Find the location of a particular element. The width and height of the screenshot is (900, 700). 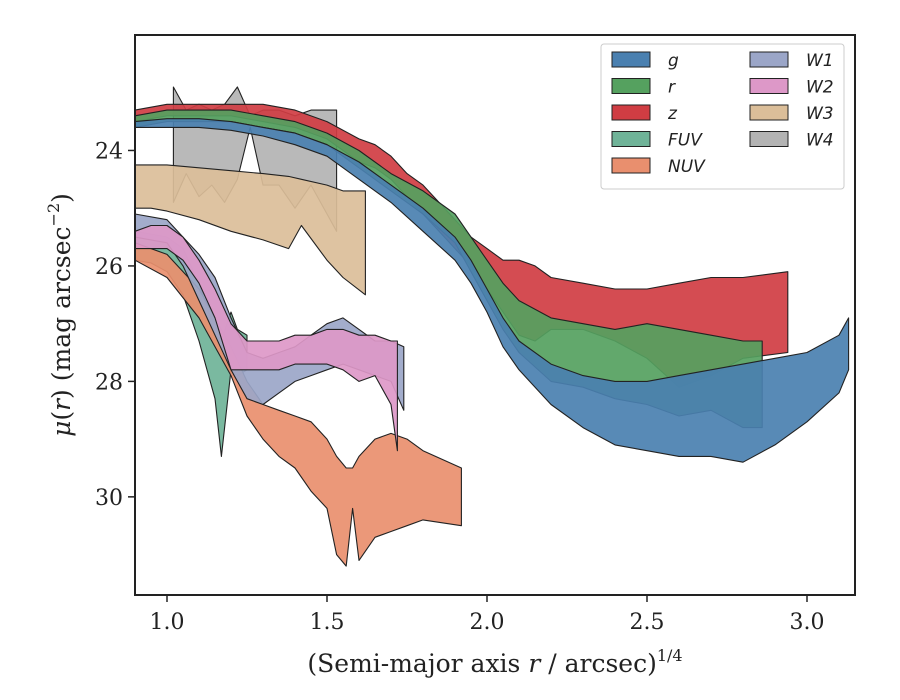

y-tick-label: 28 is located at coordinates (109, 382).